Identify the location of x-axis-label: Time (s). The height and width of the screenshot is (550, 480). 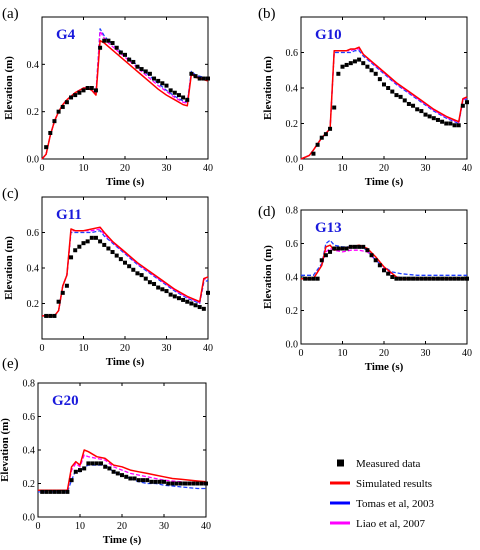
(125, 182).